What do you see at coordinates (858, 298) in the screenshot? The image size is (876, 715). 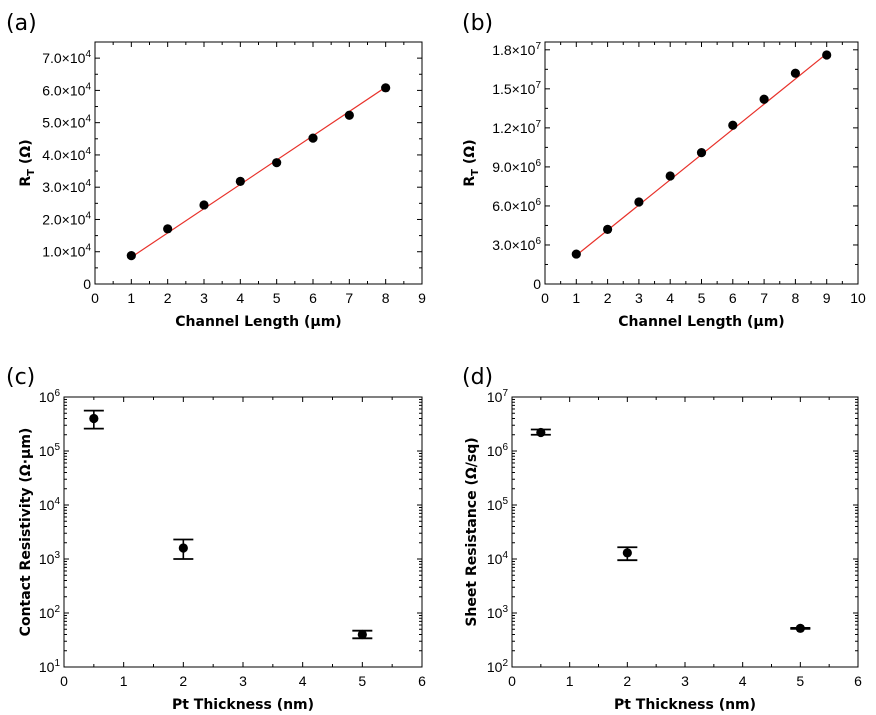 I see `x-tick-label: 10` at bounding box center [858, 298].